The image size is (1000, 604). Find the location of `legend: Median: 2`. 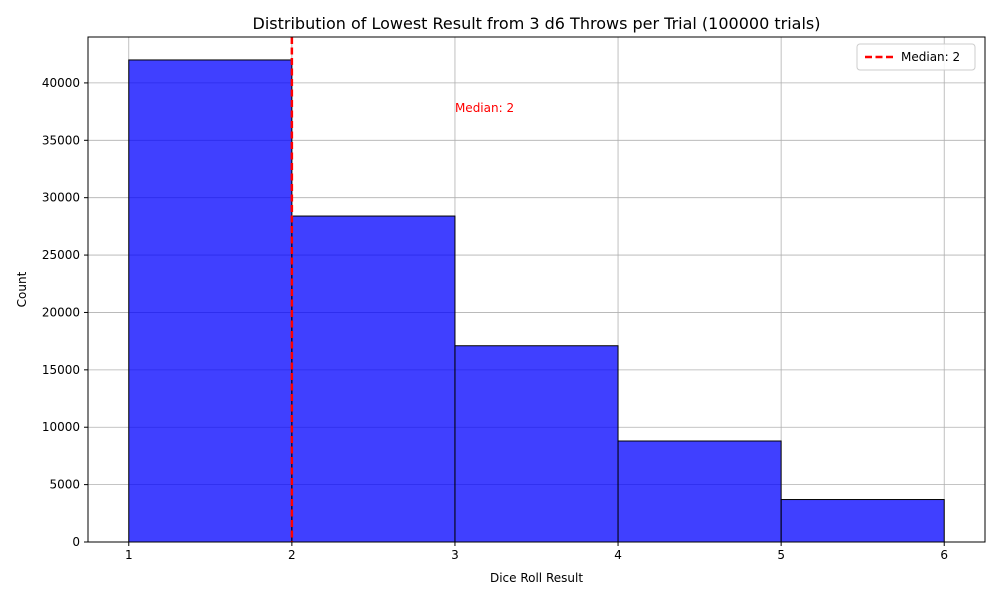

legend: Median: 2 is located at coordinates (916, 57).